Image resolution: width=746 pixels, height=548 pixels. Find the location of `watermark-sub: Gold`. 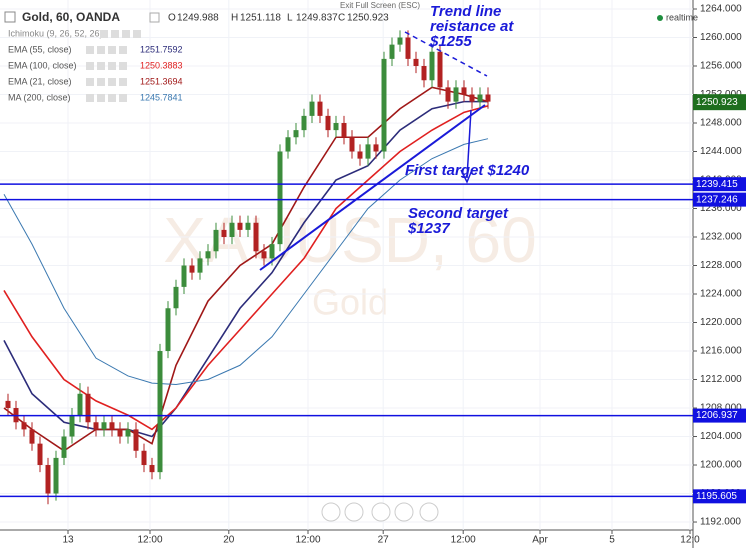

watermark-sub: Gold is located at coordinates (350, 302).